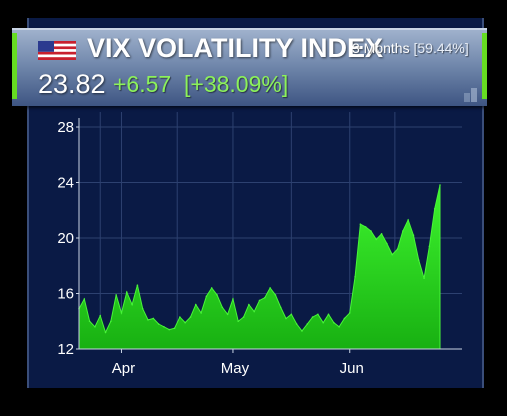 This screenshot has height=416, width=507. Describe the element at coordinates (381, 48) in the screenshot. I see `period-range: 3 Months` at that location.